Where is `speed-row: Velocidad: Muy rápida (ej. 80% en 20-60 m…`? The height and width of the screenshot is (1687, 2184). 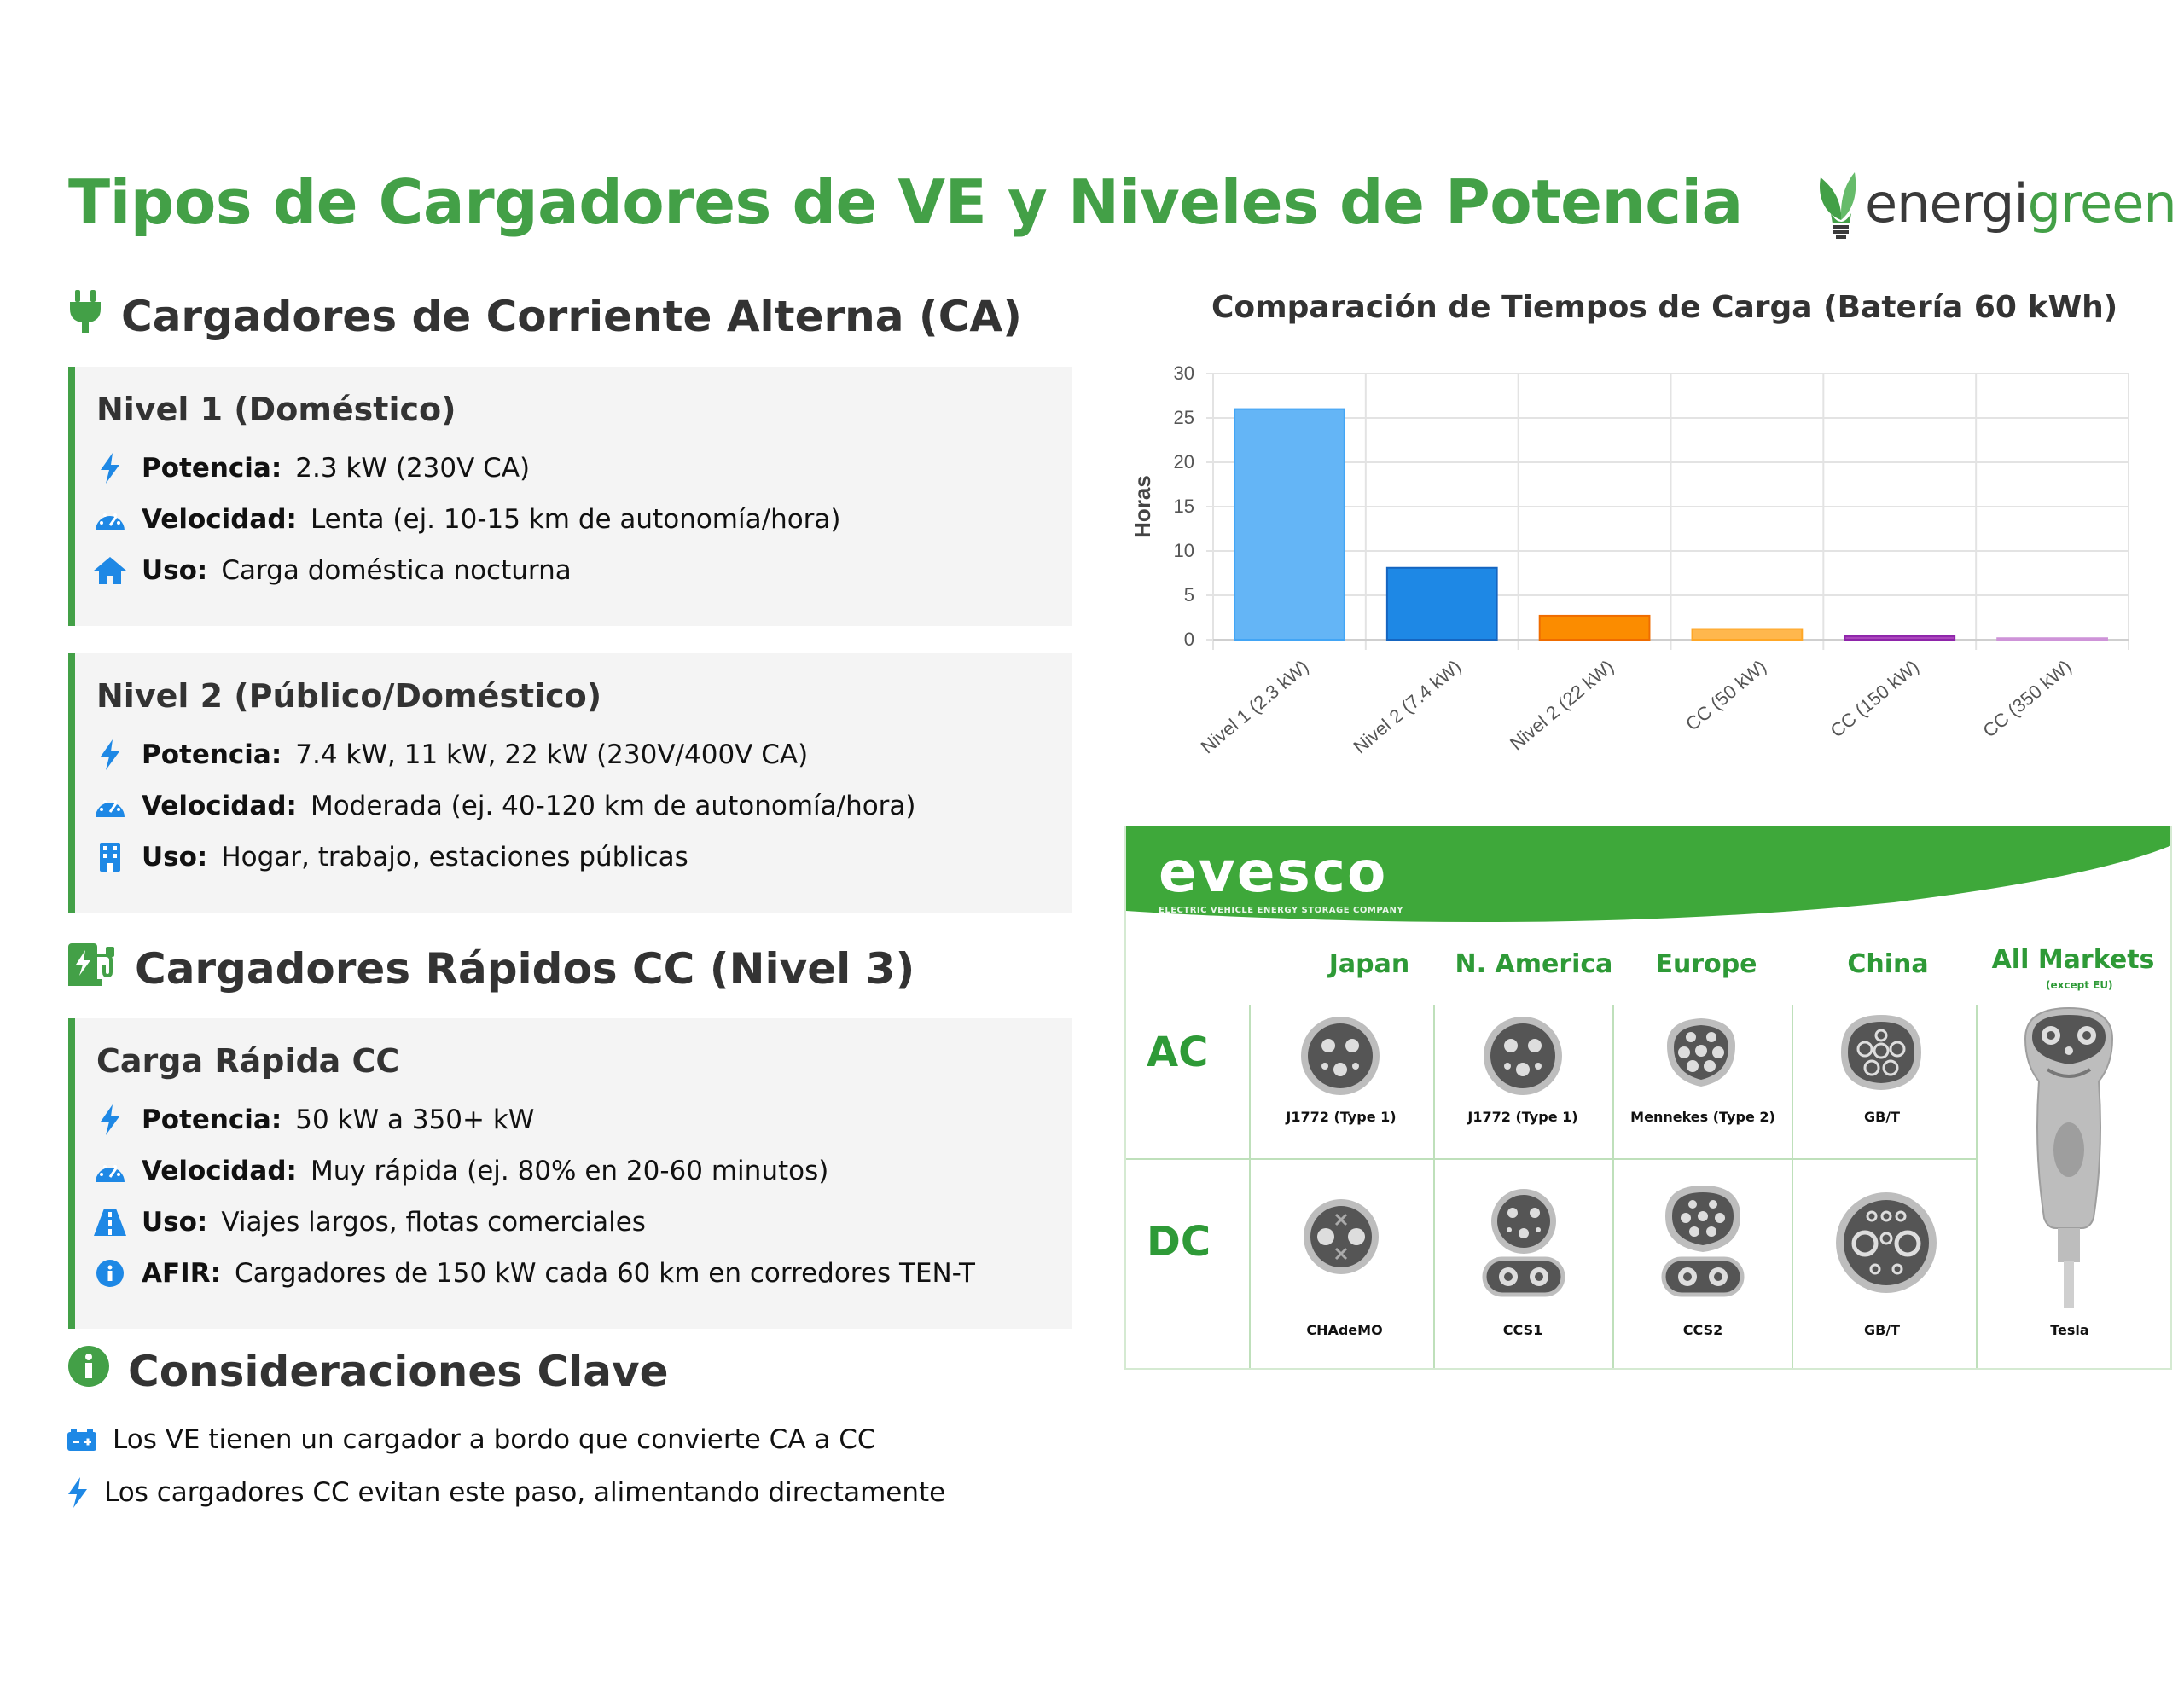 speed-row: Velocidad: Muy rápida (ej. 80% en 20-60 m… is located at coordinates (461, 1171).